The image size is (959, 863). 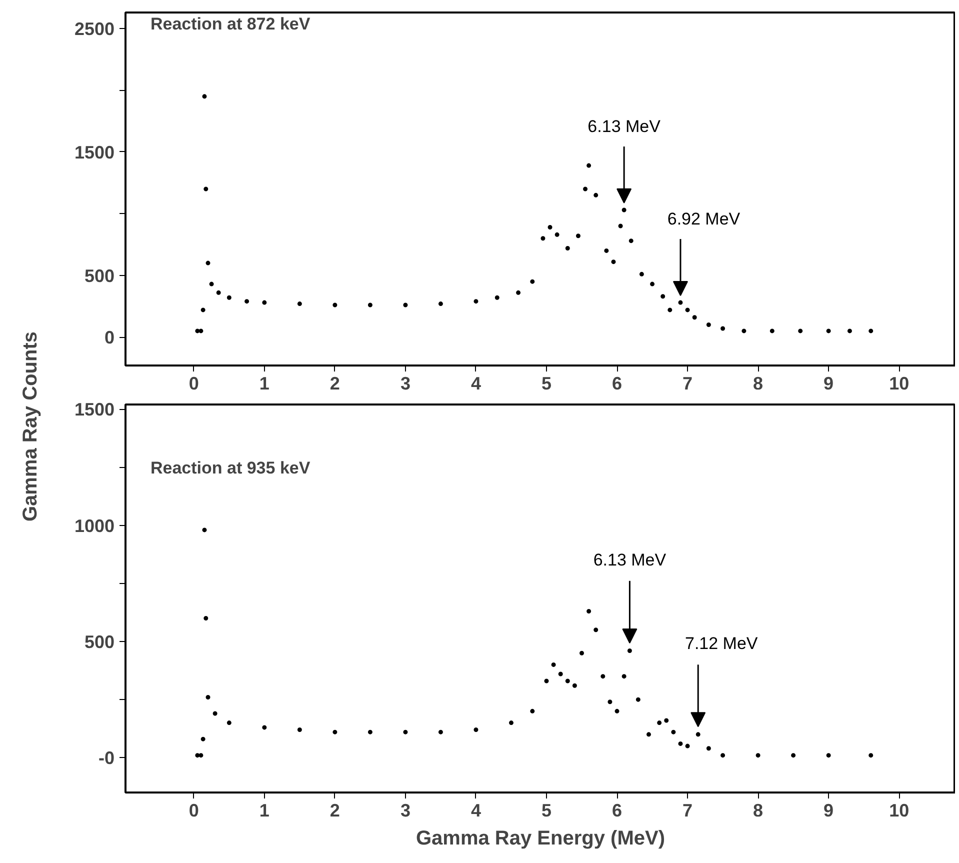 I want to click on annotation: 7.12 MeV, so click(x=721, y=643).